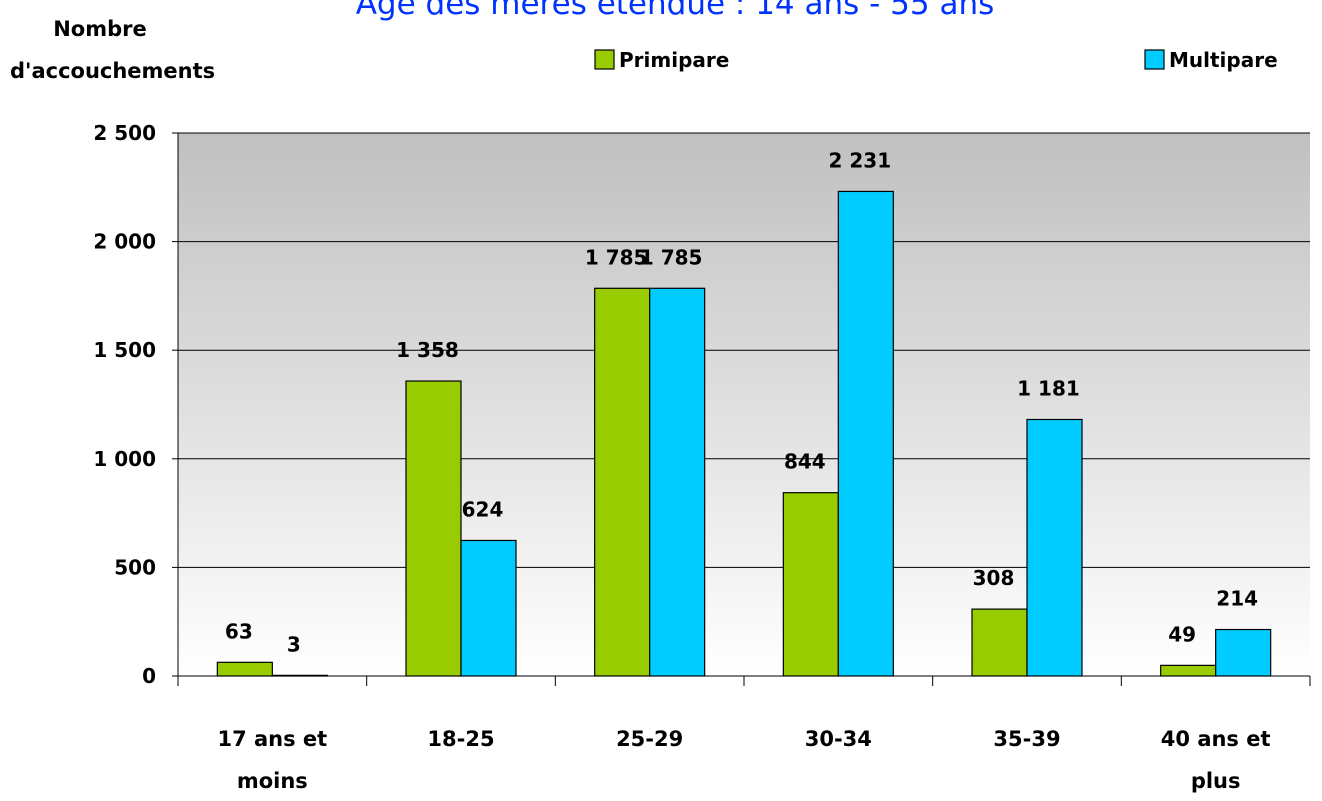 The height and width of the screenshot is (801, 1322). Describe the element at coordinates (149, 676) in the screenshot. I see `y-tick-label: 0` at that location.